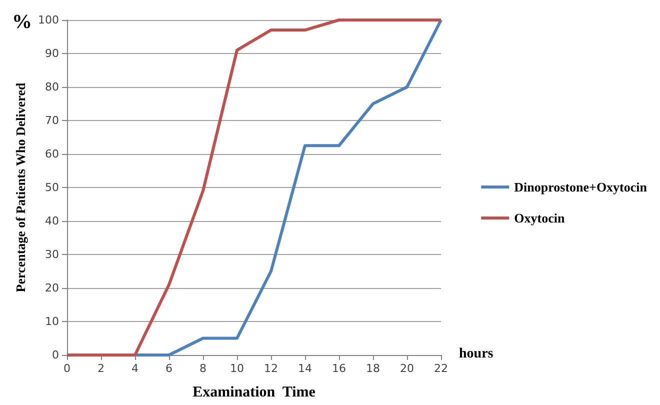  I want to click on x-tick-label: 2, so click(101, 368).